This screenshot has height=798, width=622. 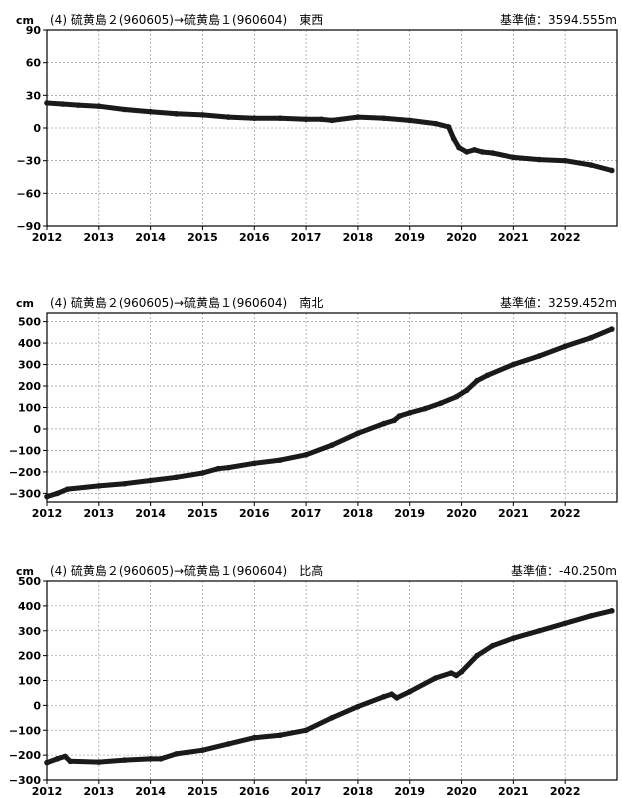 I want to click on baseline-value: 基準値：-40.250m, so click(x=564, y=570).